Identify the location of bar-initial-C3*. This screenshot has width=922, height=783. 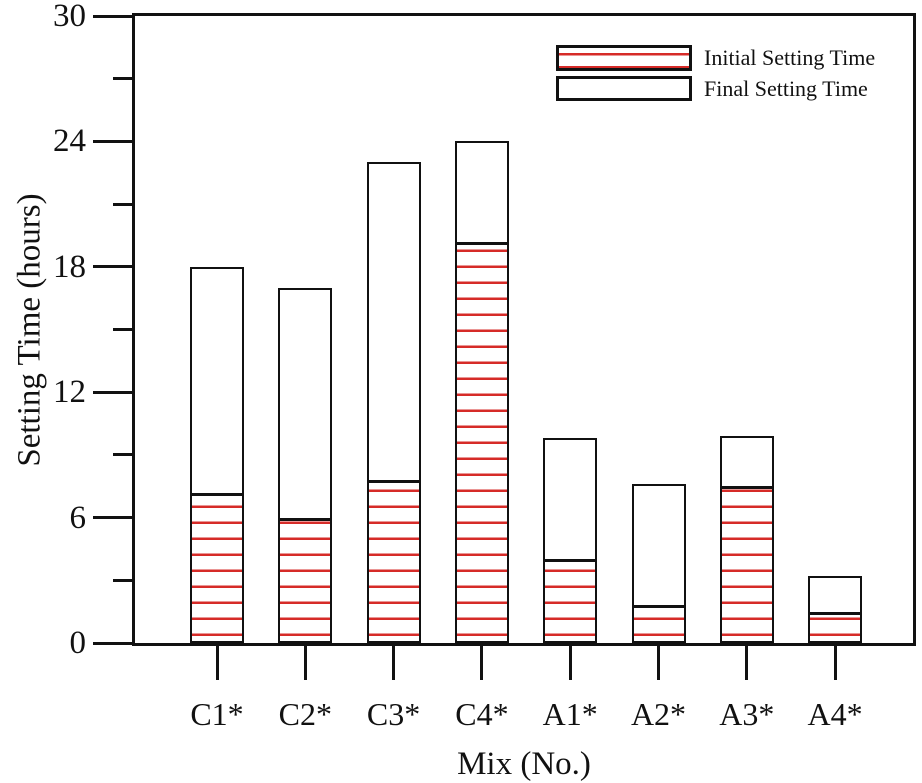
(393, 561).